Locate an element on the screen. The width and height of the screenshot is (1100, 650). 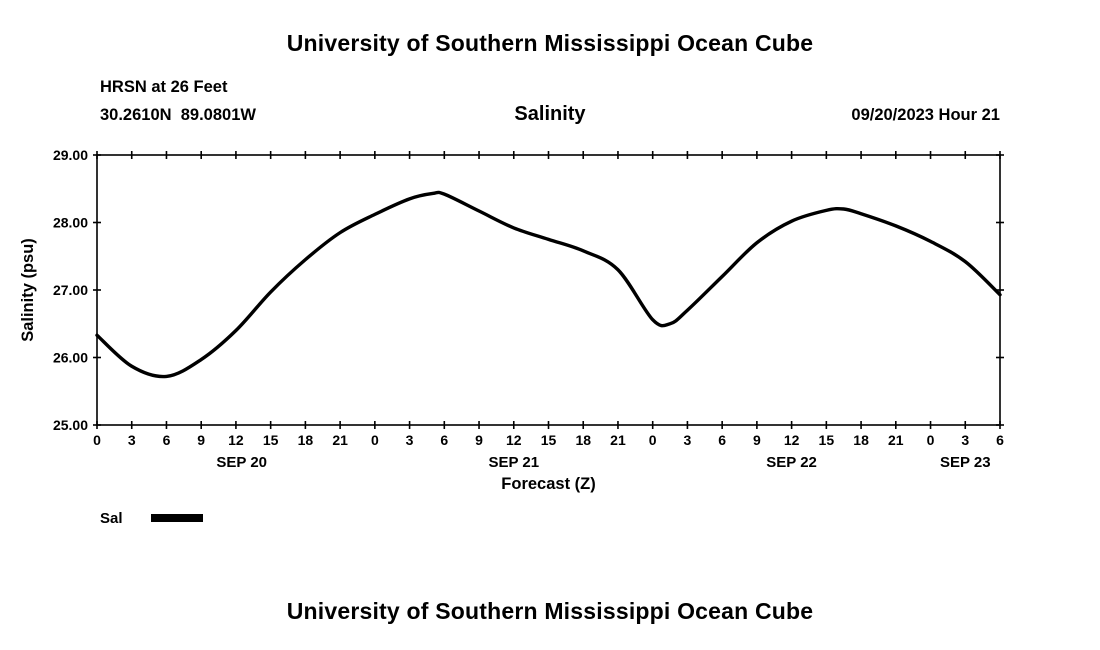
x-date-label: SEP 22 is located at coordinates (791, 462).